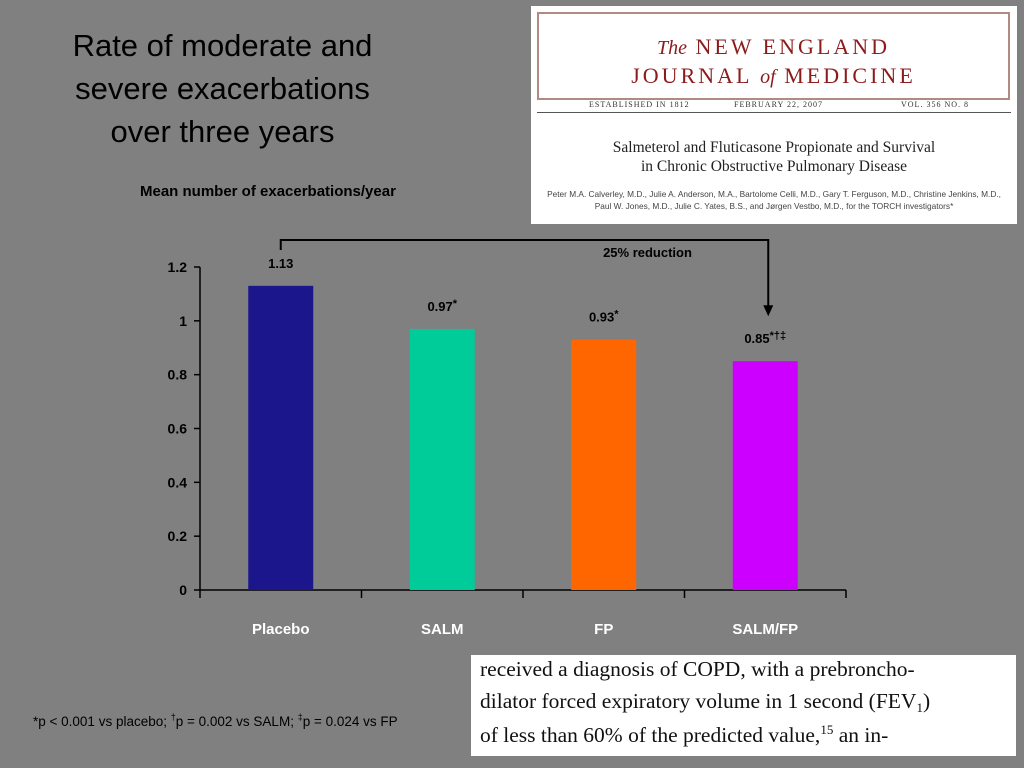 The image size is (1024, 768). Describe the element at coordinates (442, 629) in the screenshot. I see `x-category-label: SALM` at that location.